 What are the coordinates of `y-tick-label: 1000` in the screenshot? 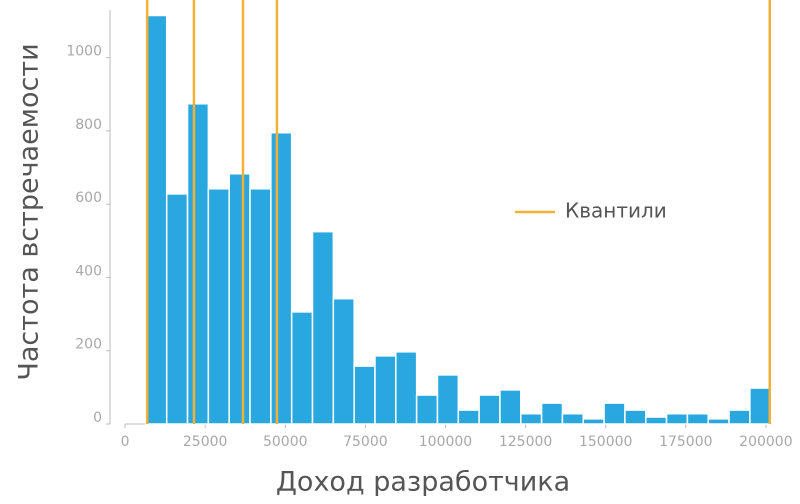 It's located at (84, 52).